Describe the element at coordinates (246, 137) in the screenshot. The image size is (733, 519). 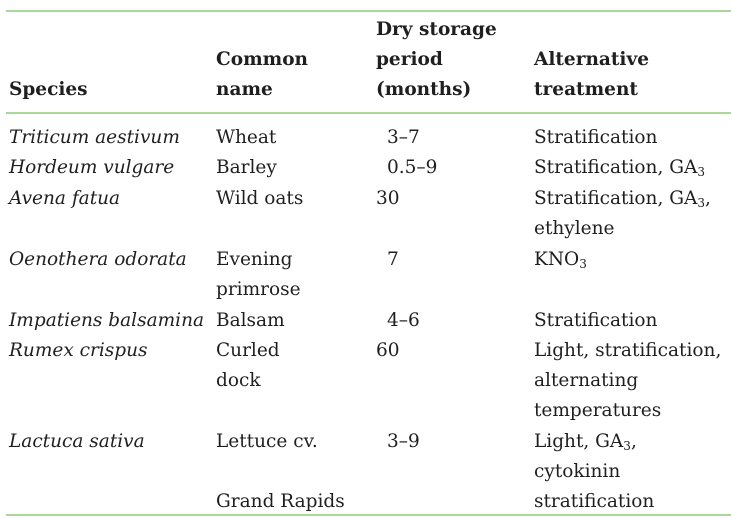
I see `row-1-common: Wheat` at that location.